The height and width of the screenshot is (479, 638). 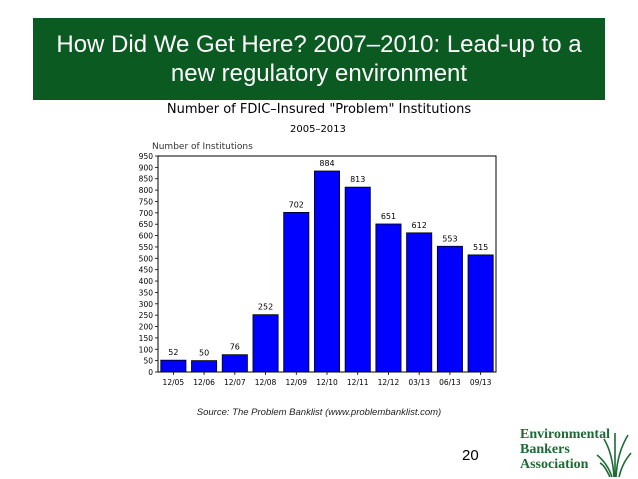 I want to click on y-tick-label: 750, so click(x=146, y=201).